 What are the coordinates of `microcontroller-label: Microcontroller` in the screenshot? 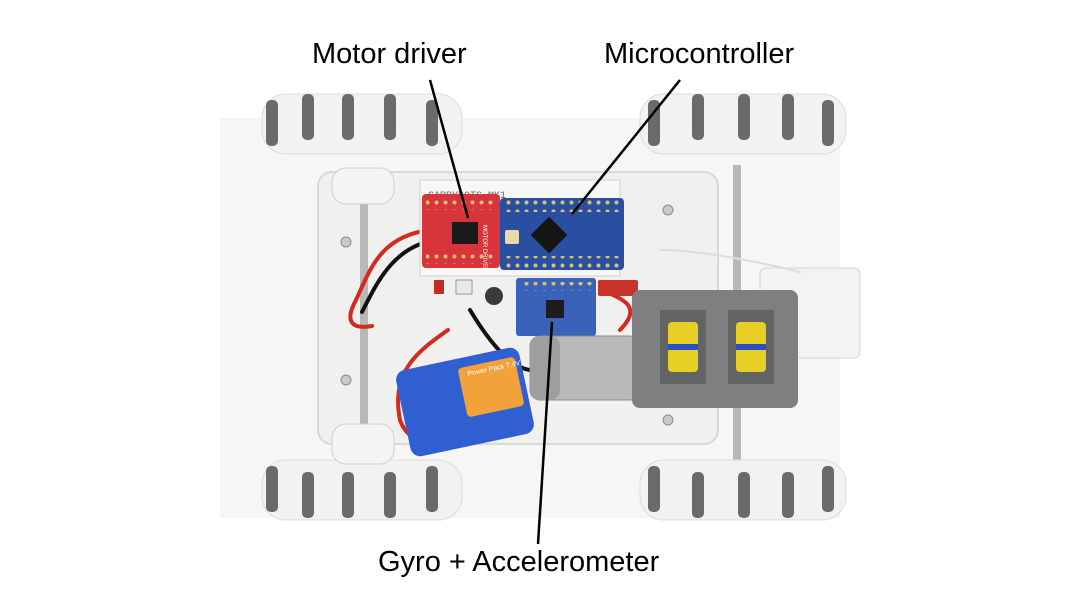 It's located at (699, 54).